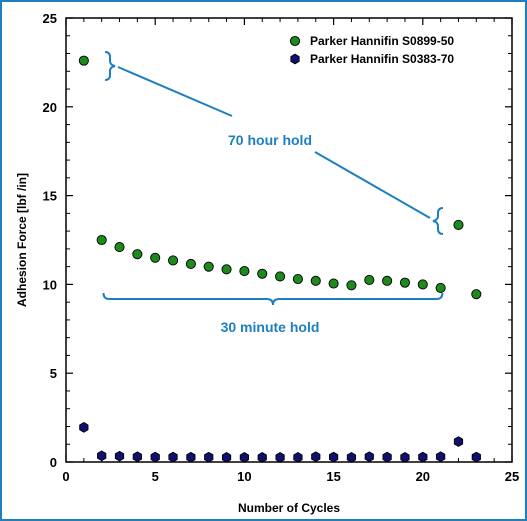 The width and height of the screenshot is (527, 521). What do you see at coordinates (50, 284) in the screenshot?
I see `y-tick-label: 10` at bounding box center [50, 284].